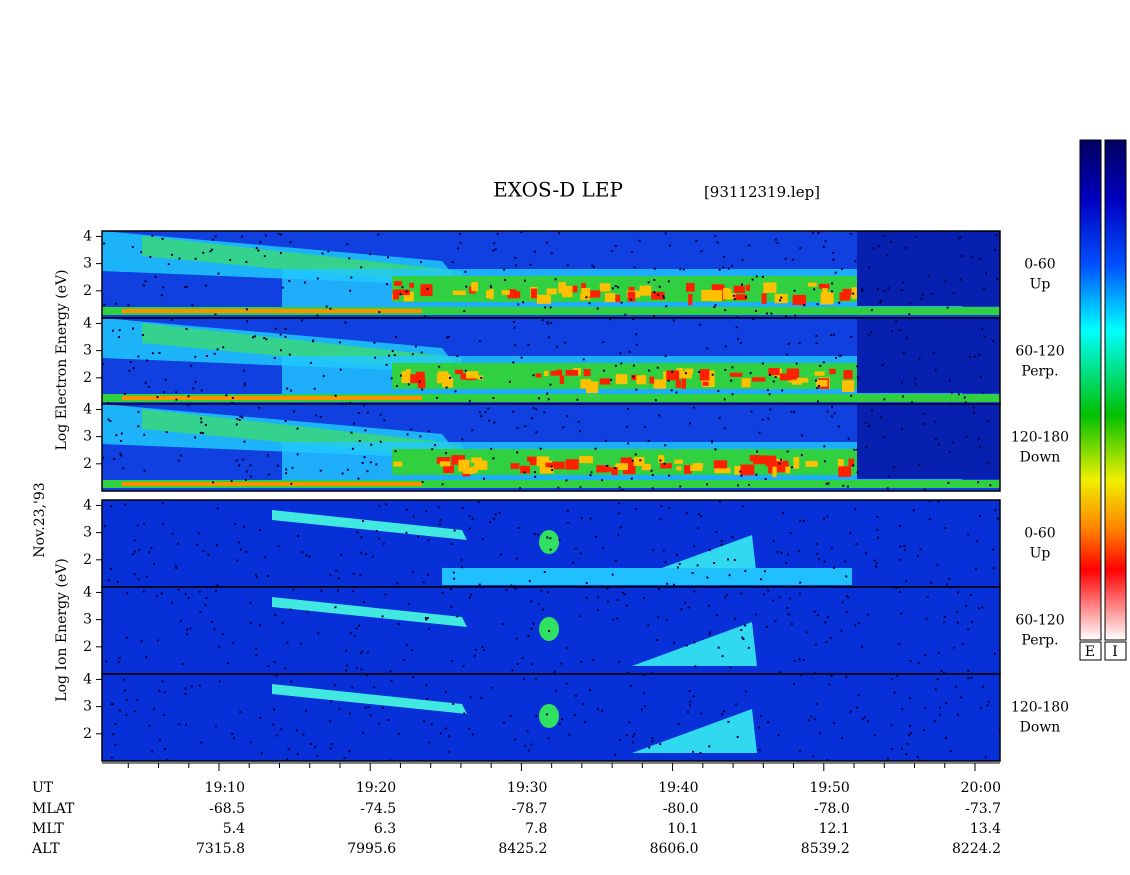 The height and width of the screenshot is (875, 1130). What do you see at coordinates (551, 447) in the screenshot?
I see `spectrogram-image` at bounding box center [551, 447].